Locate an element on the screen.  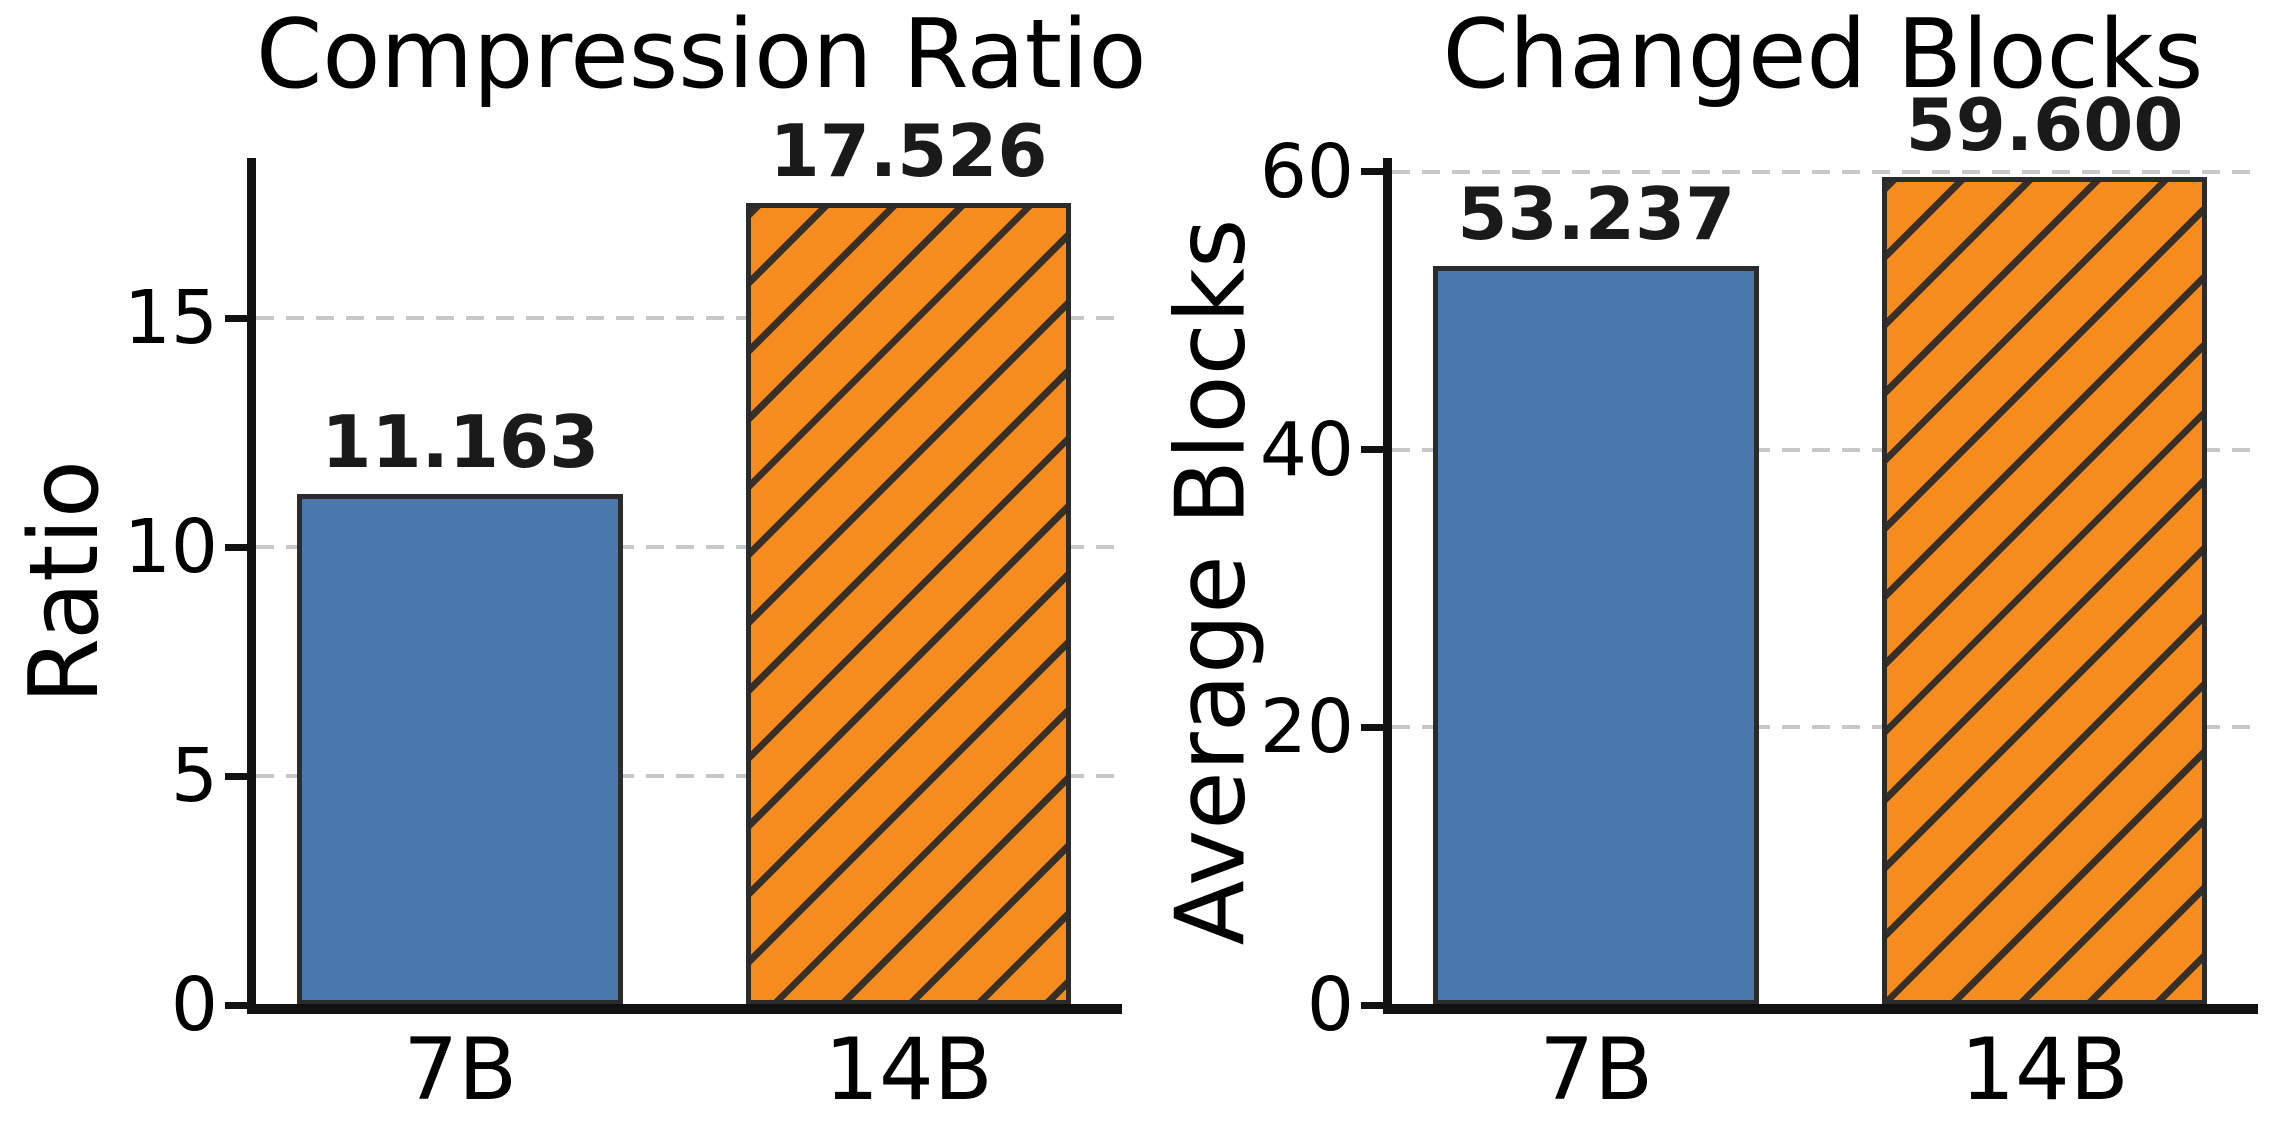
bar-value-label: 17.526 is located at coordinates (908, 150).